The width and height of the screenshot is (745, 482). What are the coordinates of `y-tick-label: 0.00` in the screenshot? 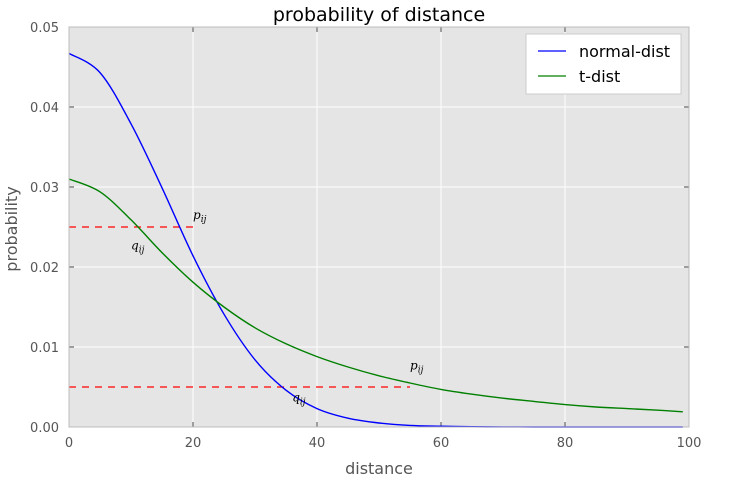 It's located at (44, 428).